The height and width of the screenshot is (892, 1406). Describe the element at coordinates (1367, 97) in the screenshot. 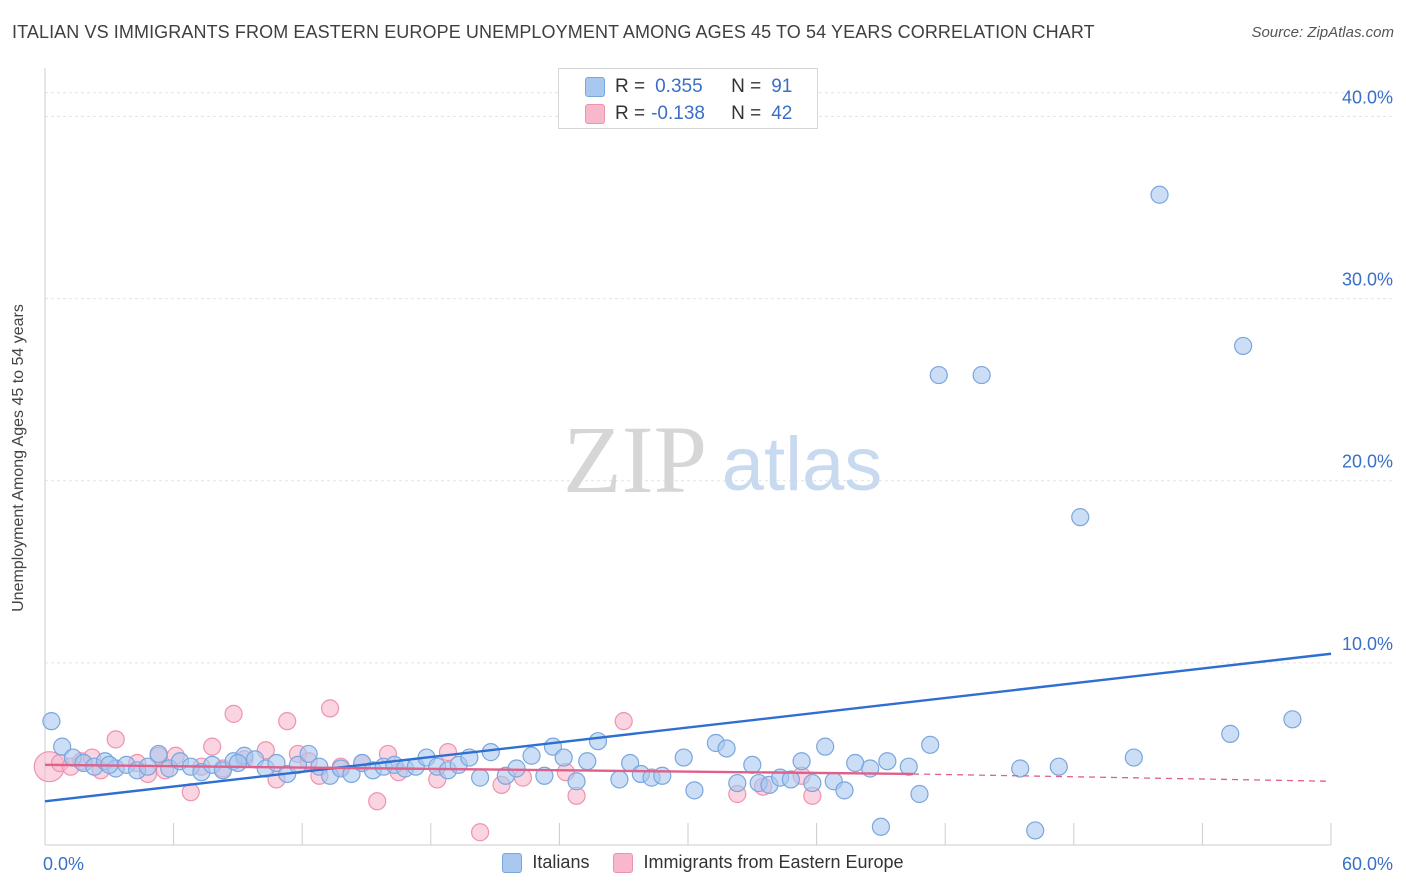

I see `y-tick-label: 40.0%` at that location.